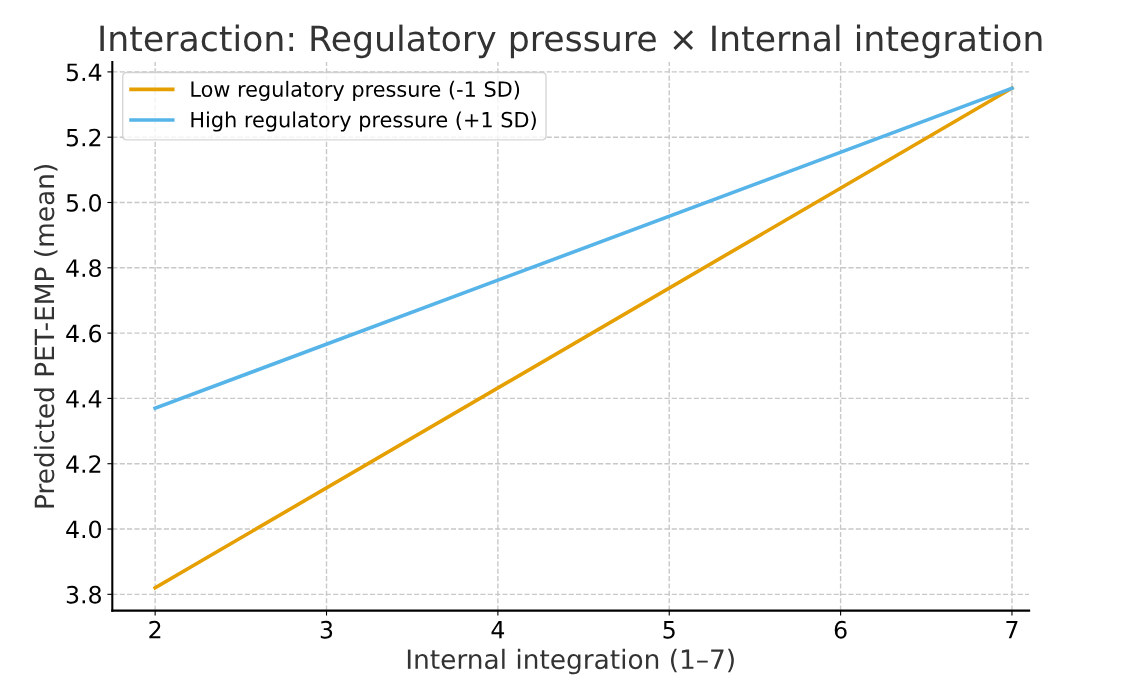 The width and height of the screenshot is (1146, 690). What do you see at coordinates (84, 333) in the screenshot?
I see `y-tick-label: 4.6` at bounding box center [84, 333].